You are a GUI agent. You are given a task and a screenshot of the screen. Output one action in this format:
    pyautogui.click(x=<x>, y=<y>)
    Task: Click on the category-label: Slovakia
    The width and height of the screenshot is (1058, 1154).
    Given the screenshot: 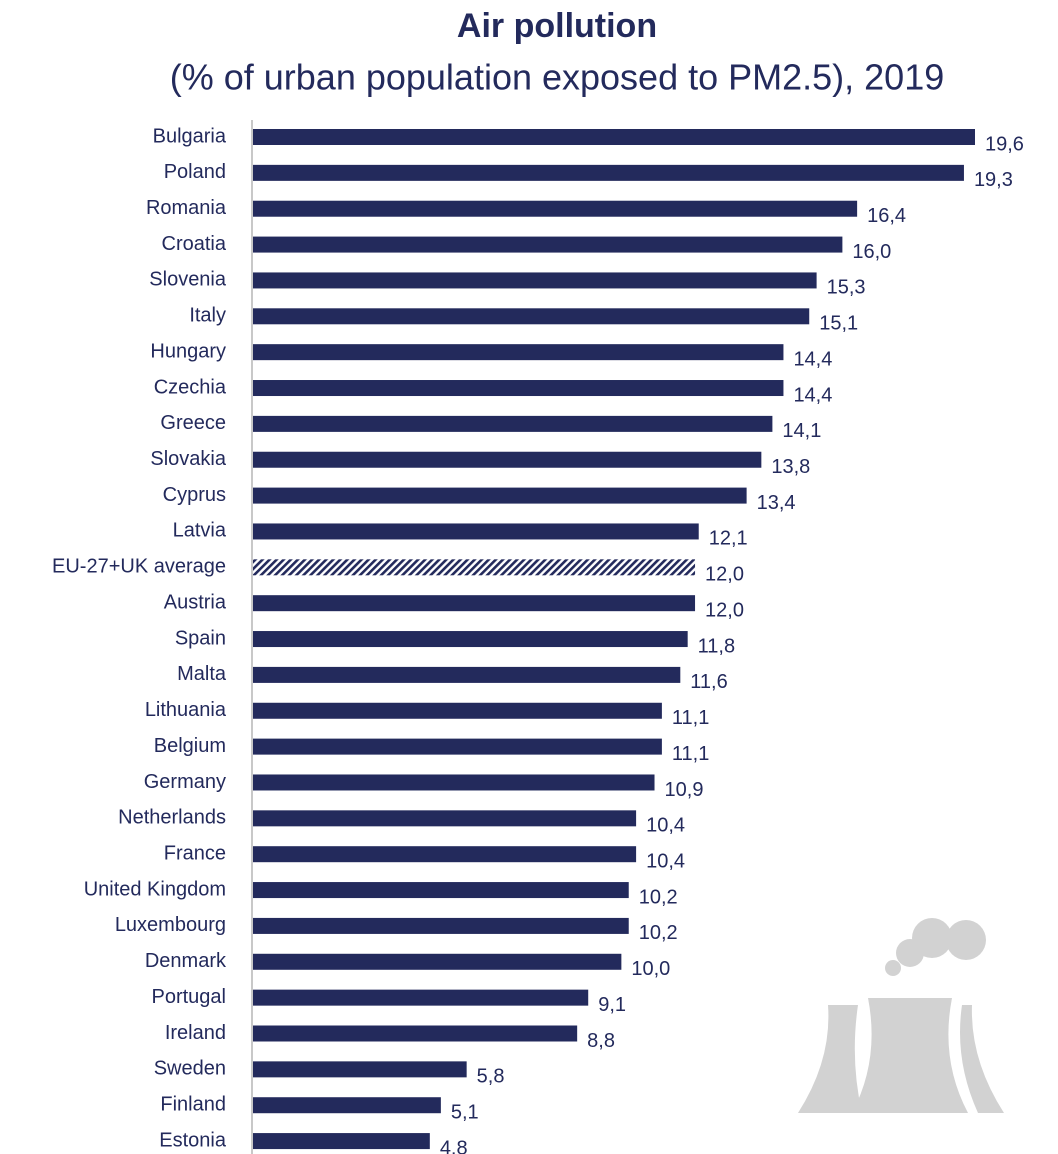 What is the action you would take?
    pyautogui.click(x=188, y=459)
    